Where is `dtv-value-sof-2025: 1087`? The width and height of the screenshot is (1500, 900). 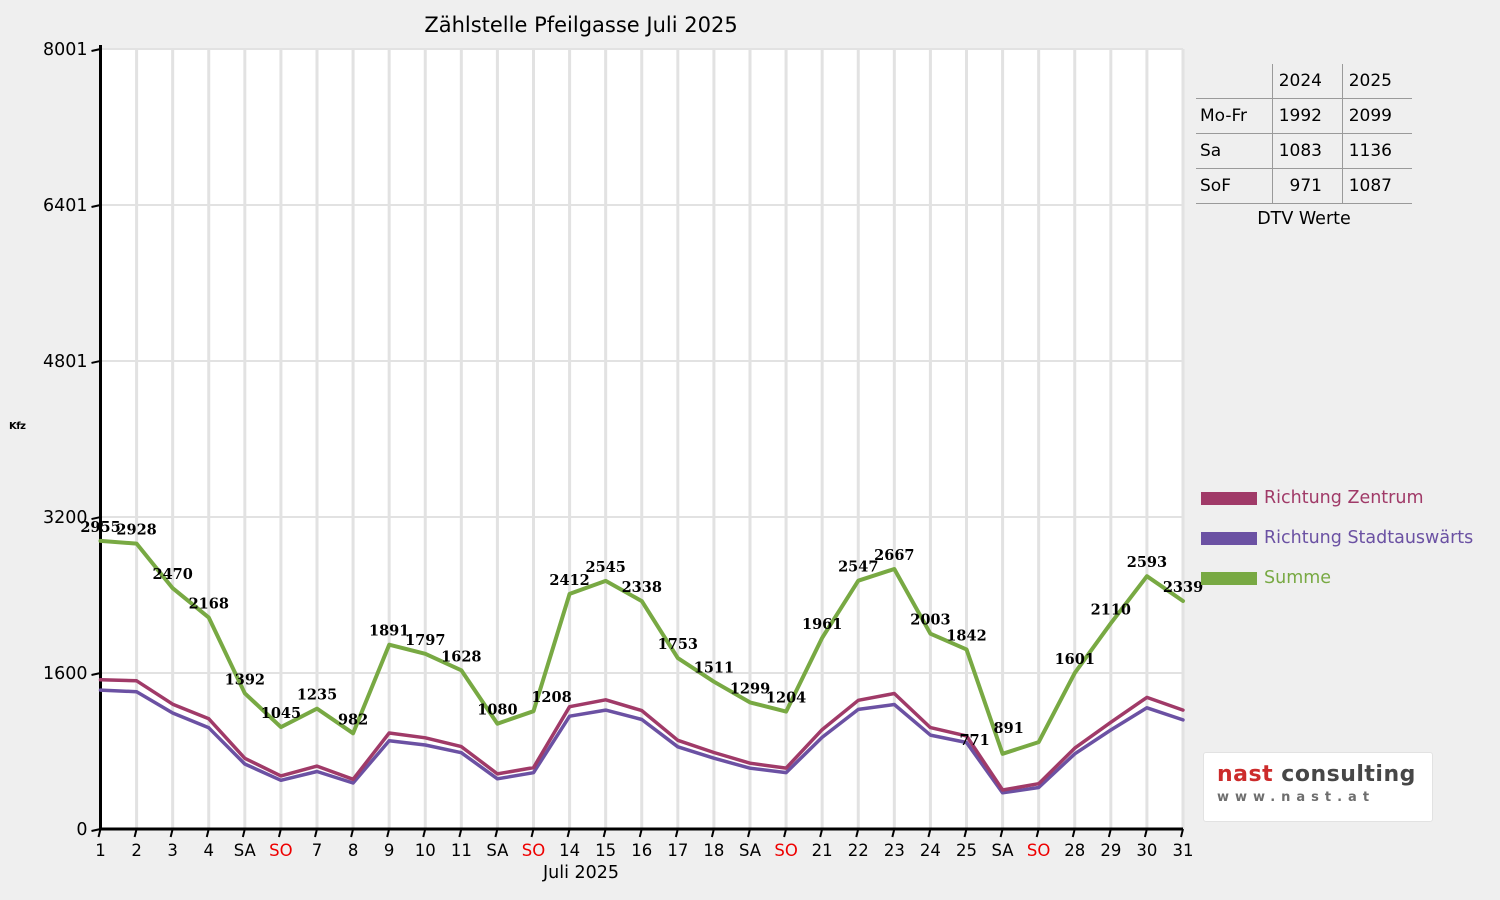
dtv-value-sof-2025: 1087 is located at coordinates (1377, 186).